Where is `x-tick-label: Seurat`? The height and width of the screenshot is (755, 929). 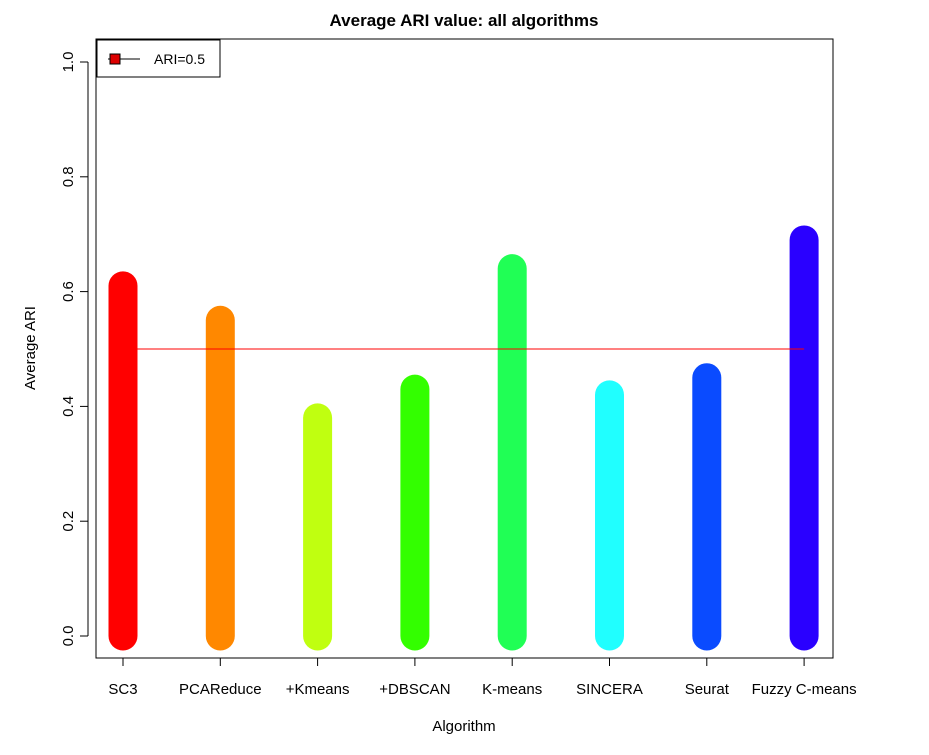
x-tick-label: Seurat is located at coordinates (707, 689).